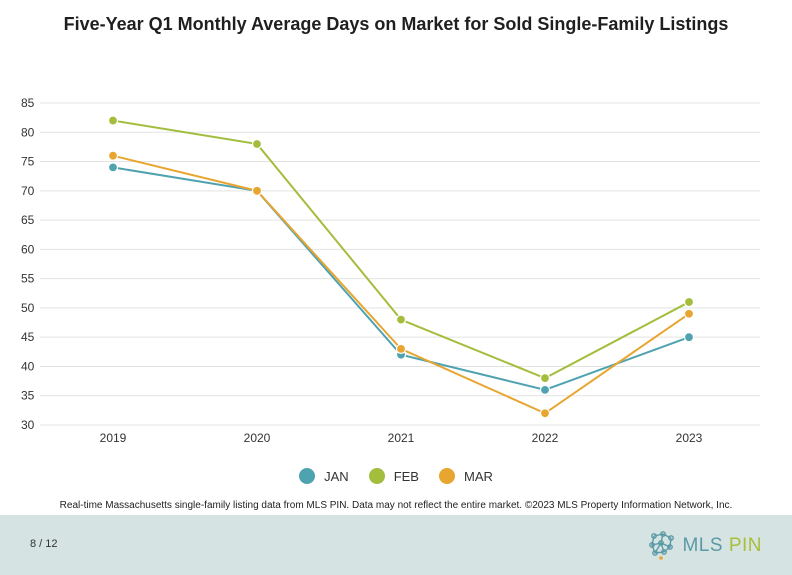  I want to click on y-tick-label-45: 45, so click(28, 337).